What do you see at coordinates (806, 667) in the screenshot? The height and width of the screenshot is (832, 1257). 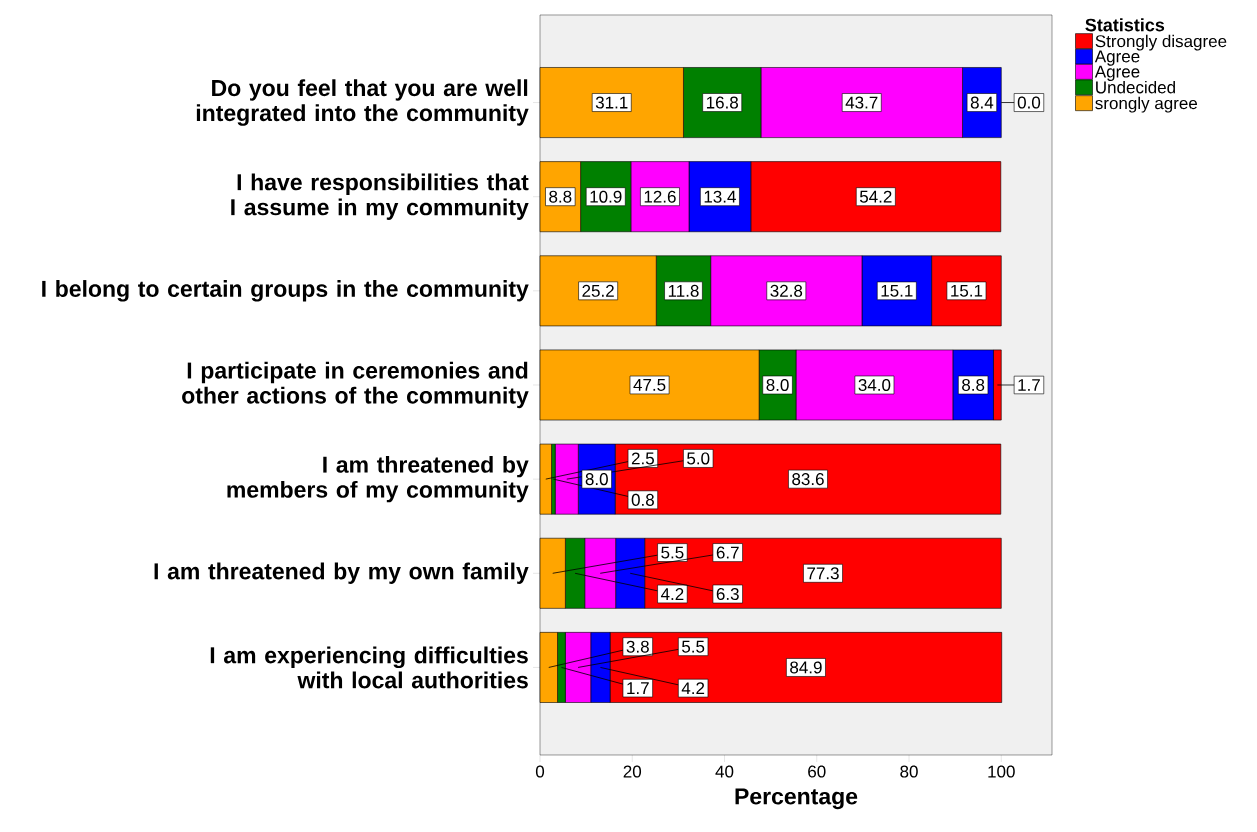 I see `data-label: 84.9` at bounding box center [806, 667].